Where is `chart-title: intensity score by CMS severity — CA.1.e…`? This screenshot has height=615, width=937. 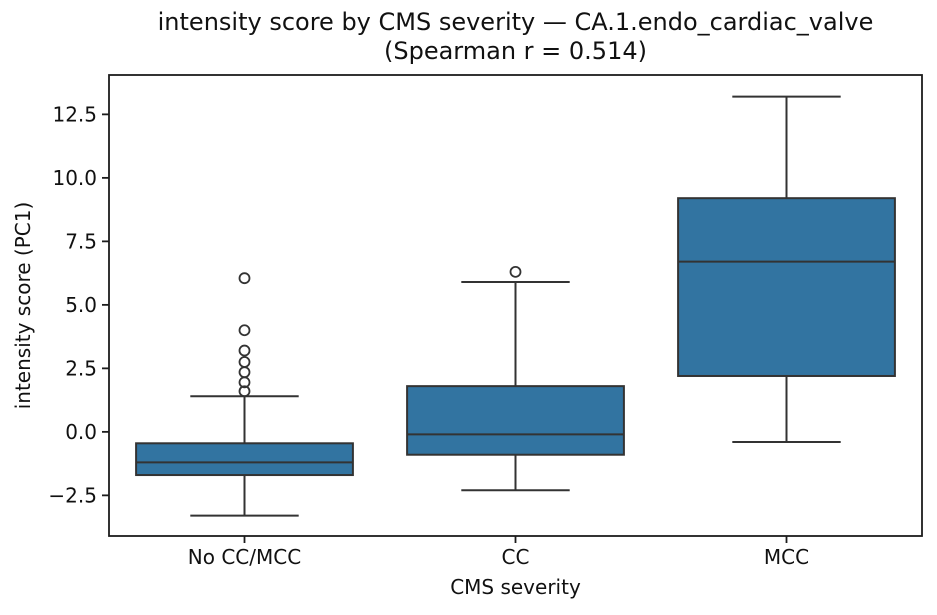 chart-title: intensity score by CMS severity — CA.1.e… is located at coordinates (516, 22).